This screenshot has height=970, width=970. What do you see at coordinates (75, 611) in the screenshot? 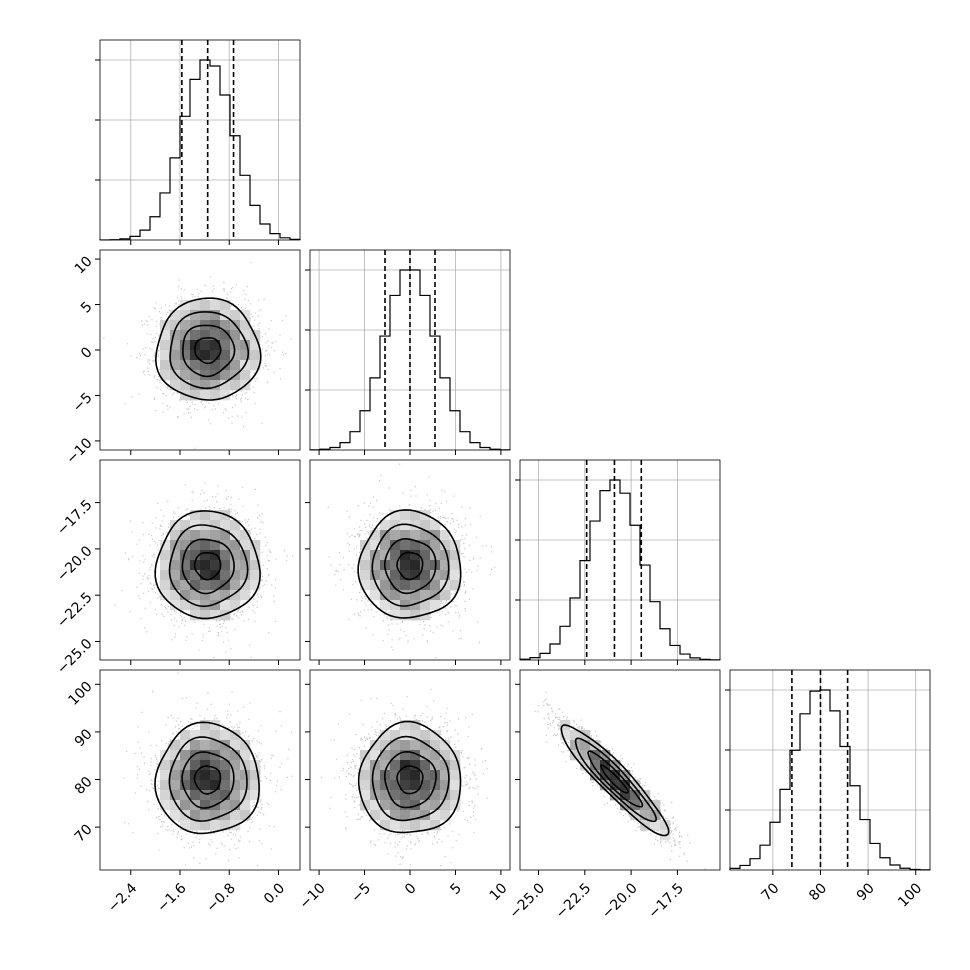
I see `y-tick-label: −22.5` at bounding box center [75, 611].